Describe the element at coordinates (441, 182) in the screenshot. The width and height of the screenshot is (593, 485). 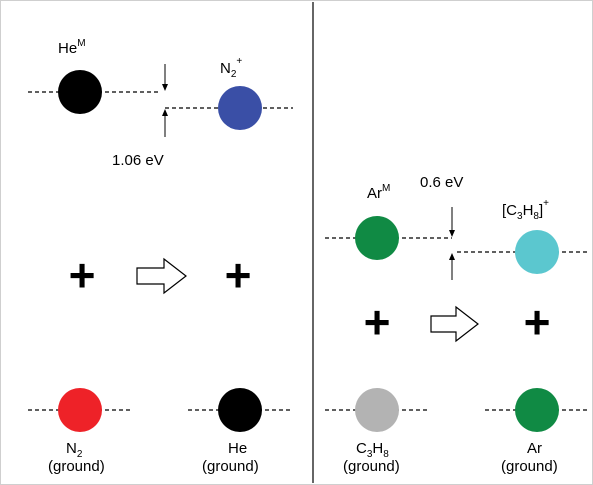
I see `right-energy-gap-label: 0.6 eV` at that location.